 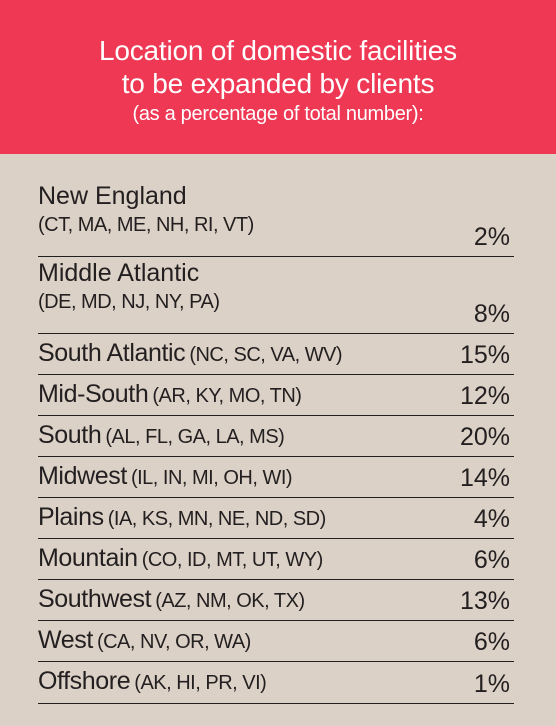 What do you see at coordinates (278, 114) in the screenshot?
I see `table-subtitle: (as a percentage of total number):` at bounding box center [278, 114].